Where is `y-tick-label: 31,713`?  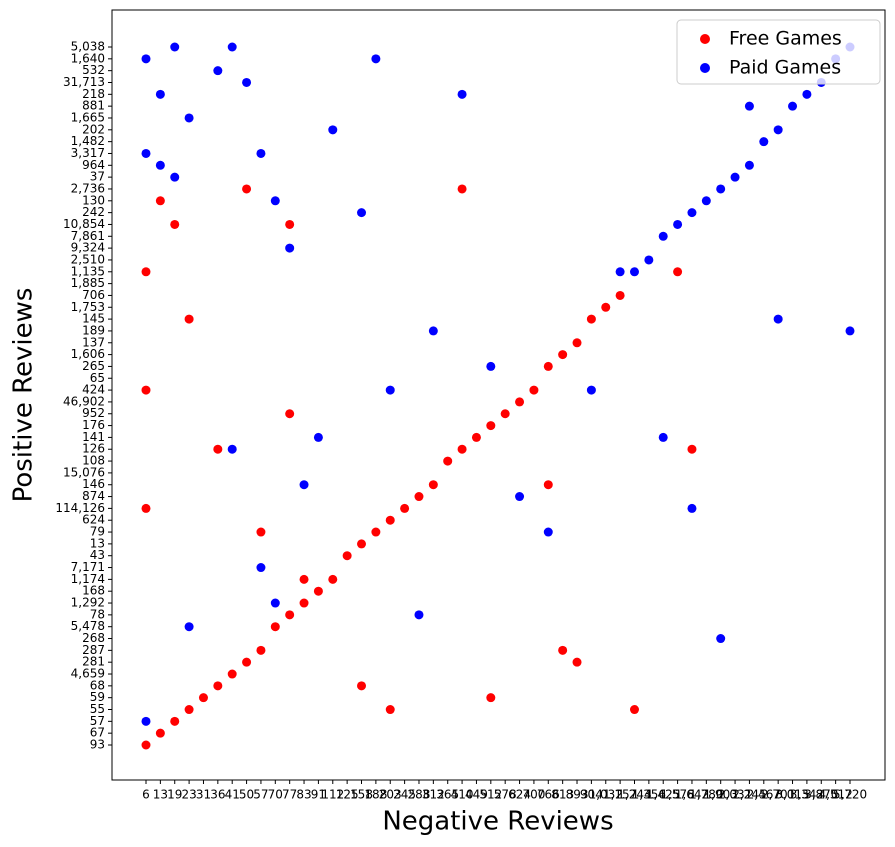
y-tick-label: 31,713 is located at coordinates (84, 82).